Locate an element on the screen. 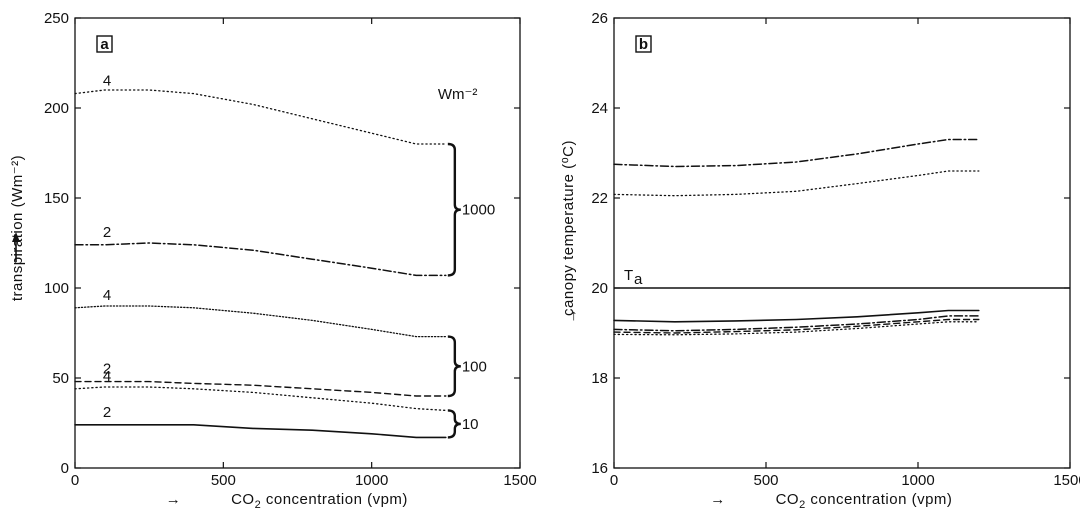 This screenshot has width=1080, height=516. y-tick-label: 22 is located at coordinates (599, 198).